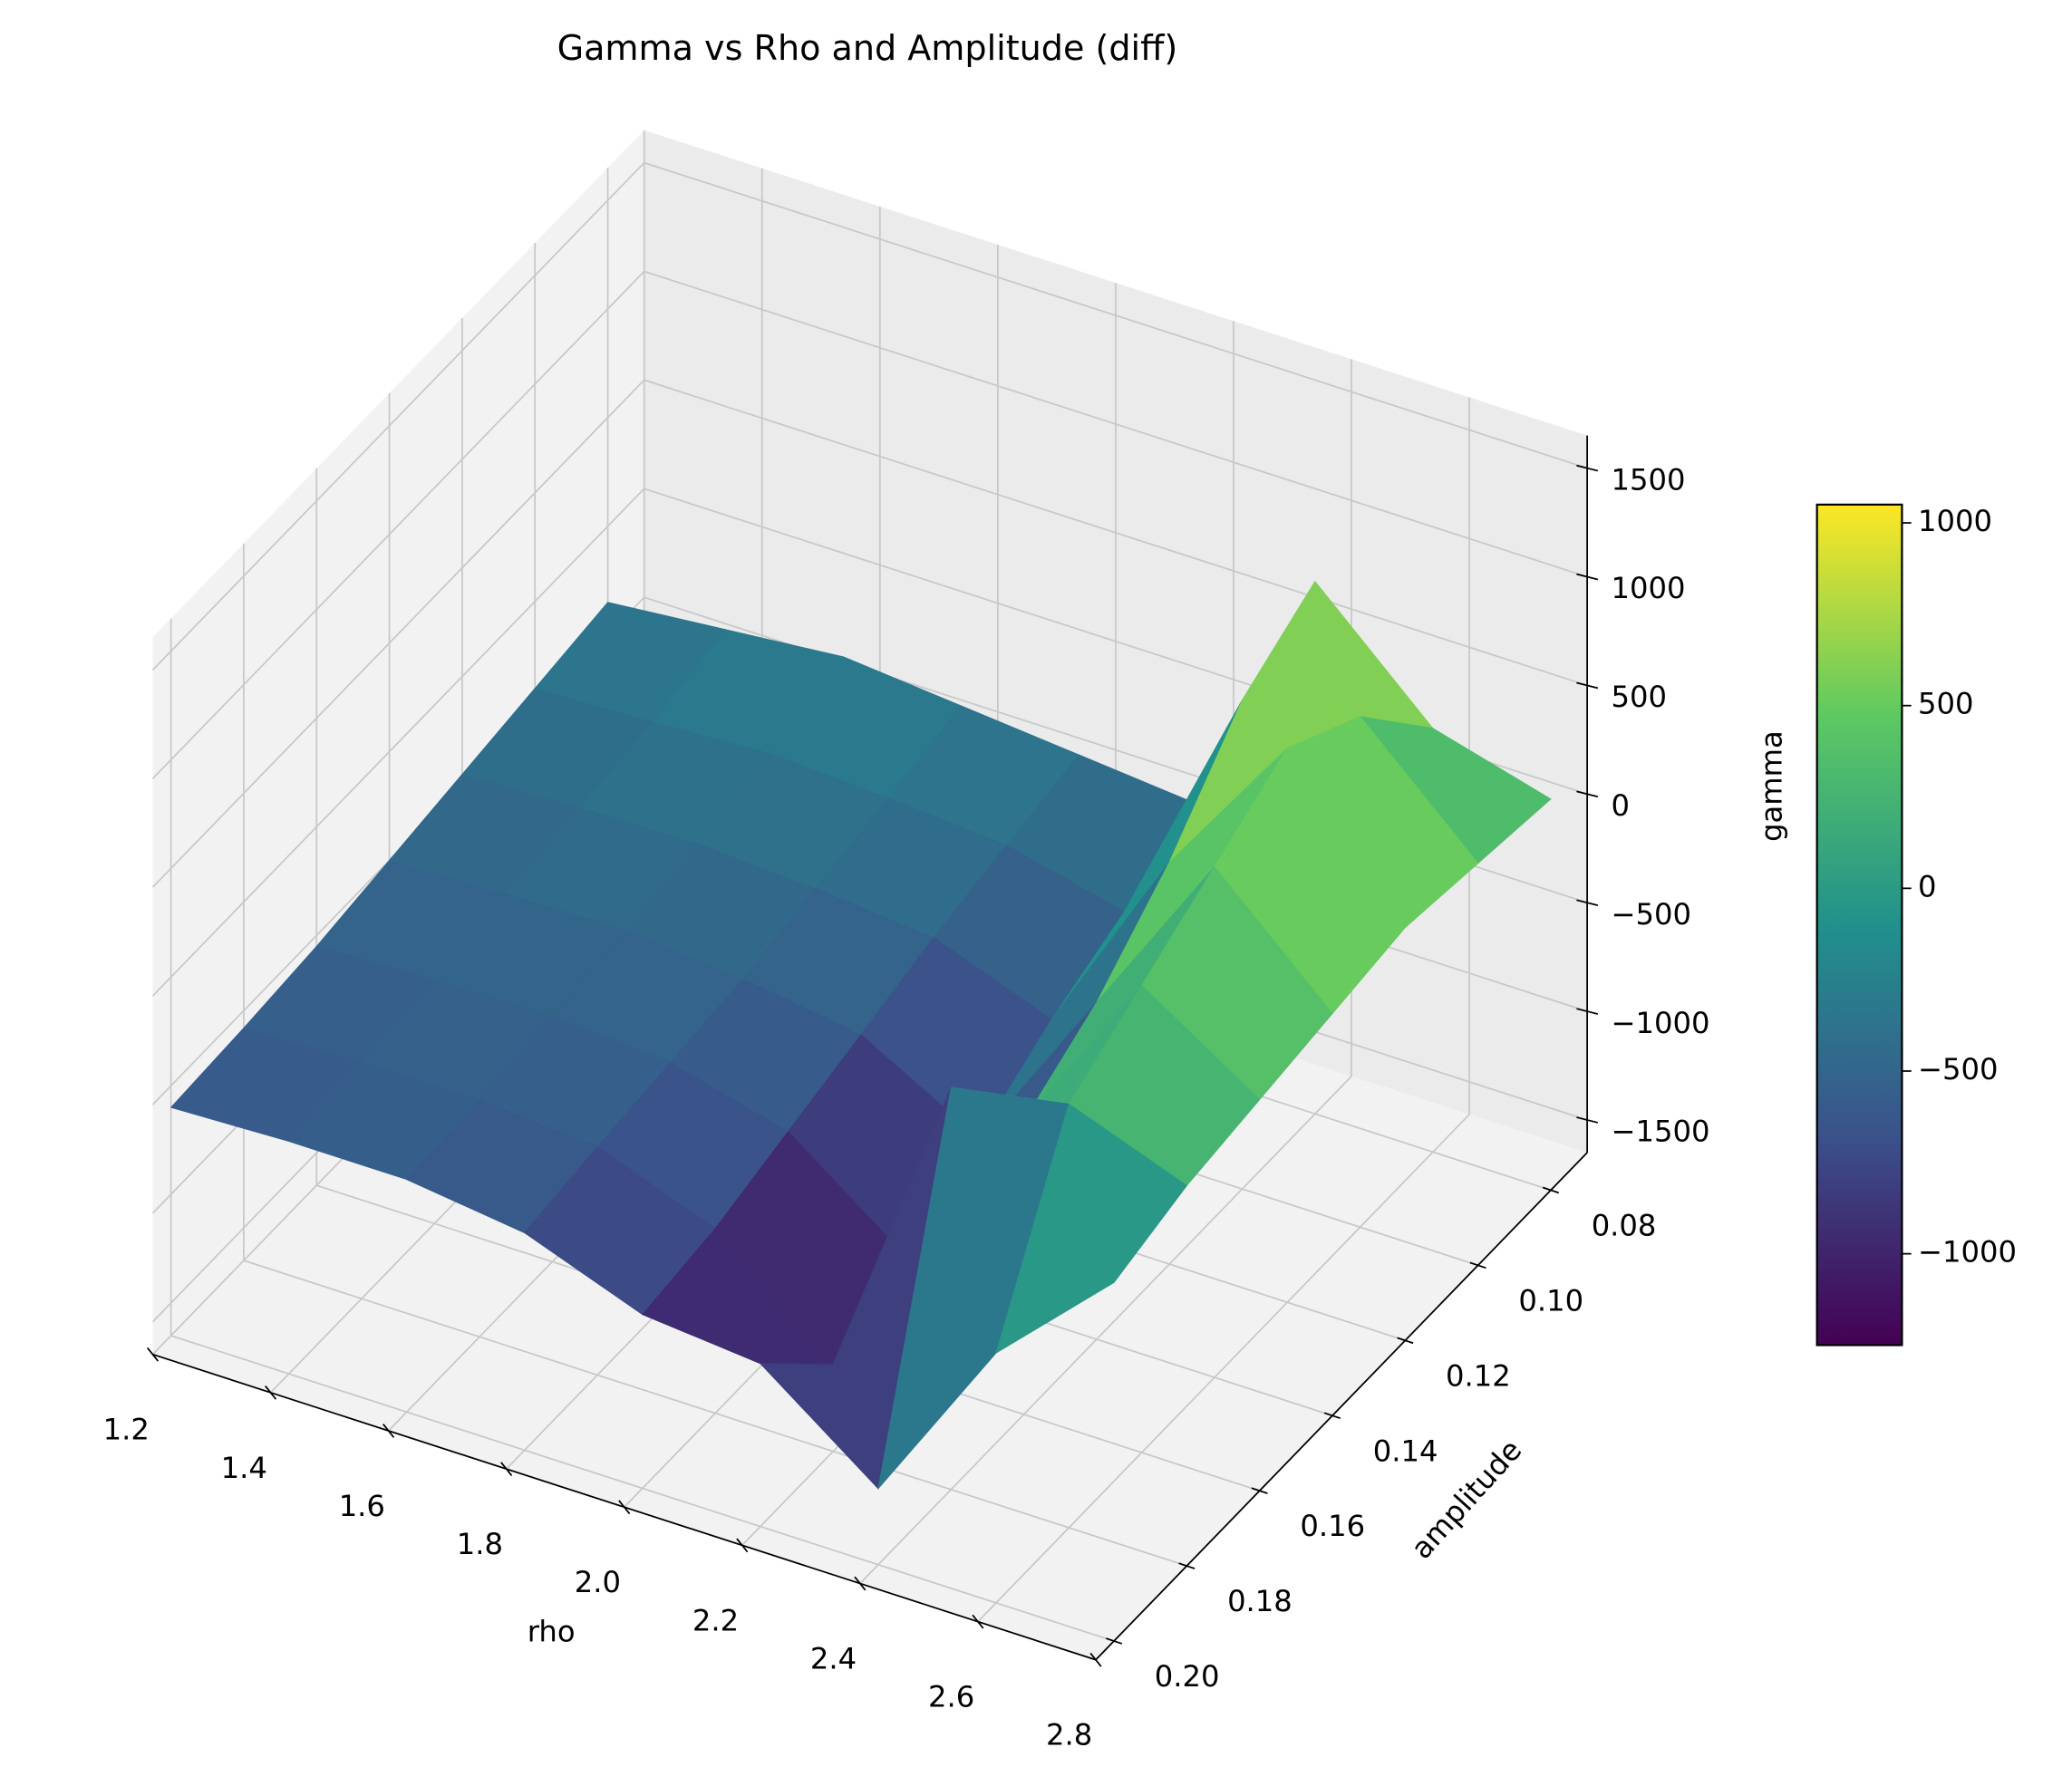 The width and height of the screenshot is (2072, 1786). I want to click on y-tick-label: 0.08, so click(1625, 1225).